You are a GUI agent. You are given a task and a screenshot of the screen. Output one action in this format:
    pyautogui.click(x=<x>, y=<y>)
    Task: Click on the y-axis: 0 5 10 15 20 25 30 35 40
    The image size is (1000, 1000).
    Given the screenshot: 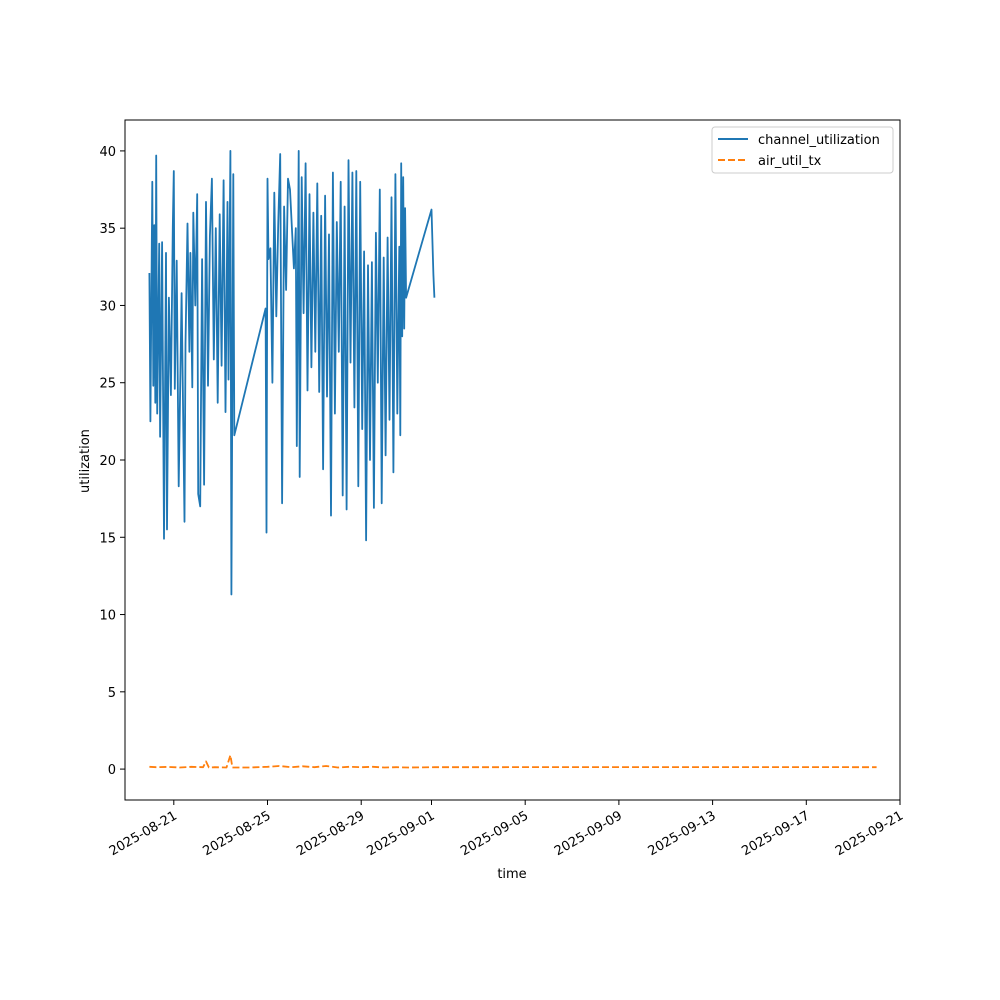 What is the action you would take?
    pyautogui.click(x=112, y=461)
    